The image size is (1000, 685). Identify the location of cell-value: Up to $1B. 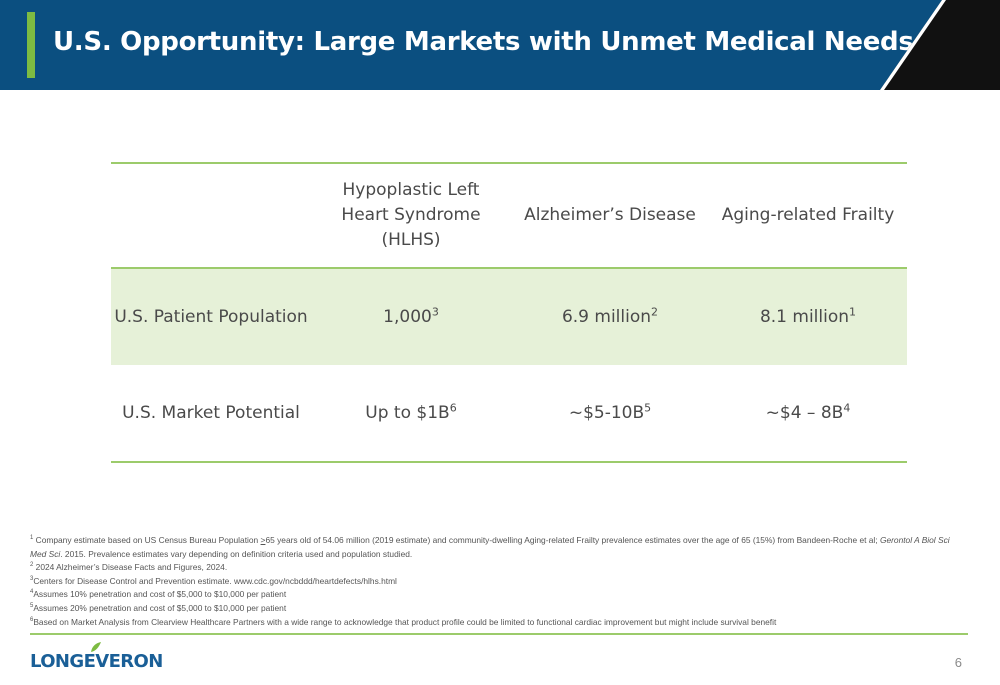
(407, 413).